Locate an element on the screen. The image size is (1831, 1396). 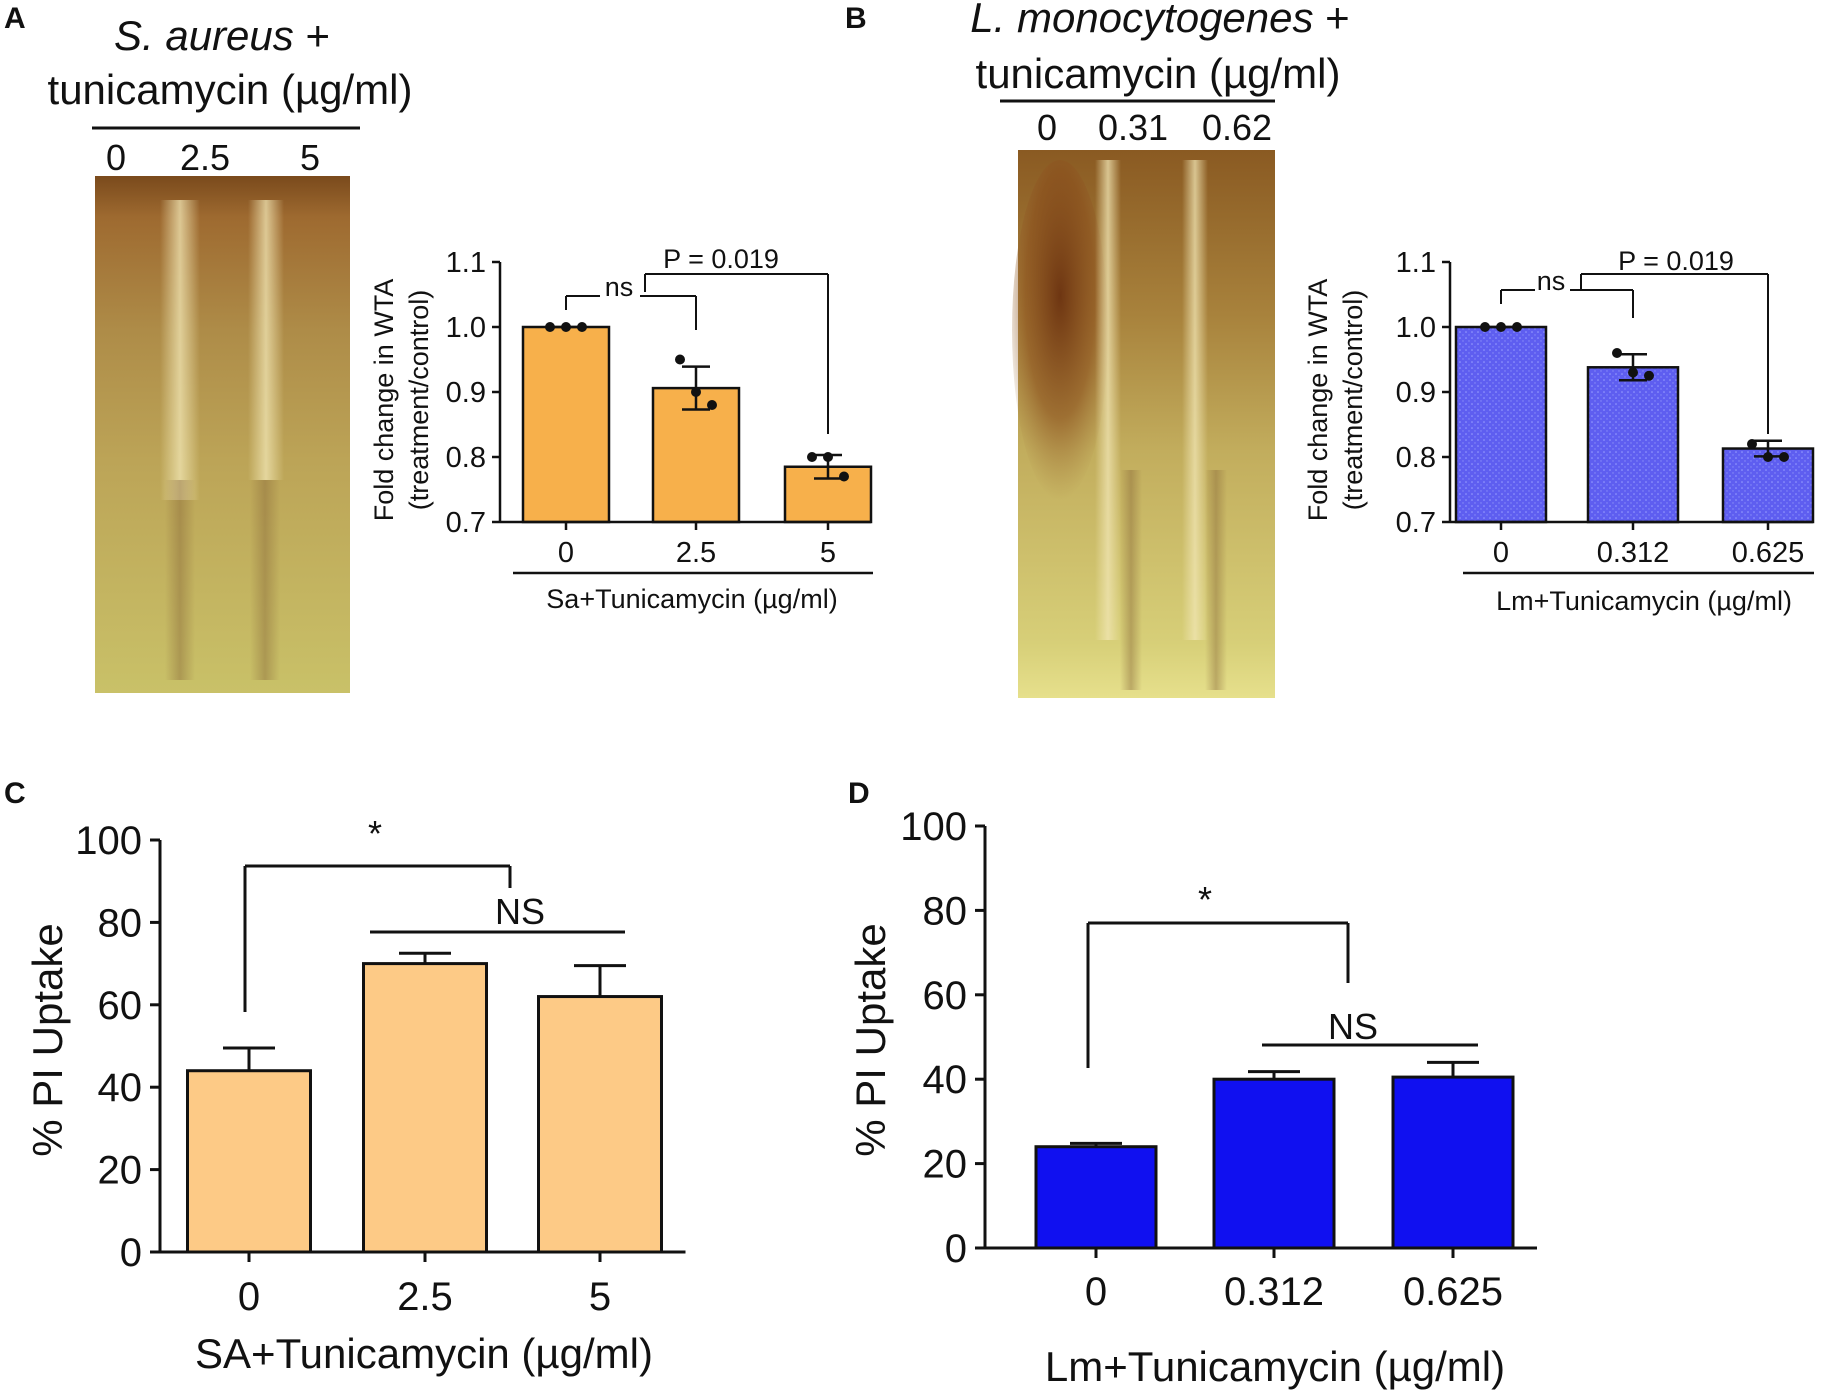
panel-letter-c: C is located at coordinates (15, 793).